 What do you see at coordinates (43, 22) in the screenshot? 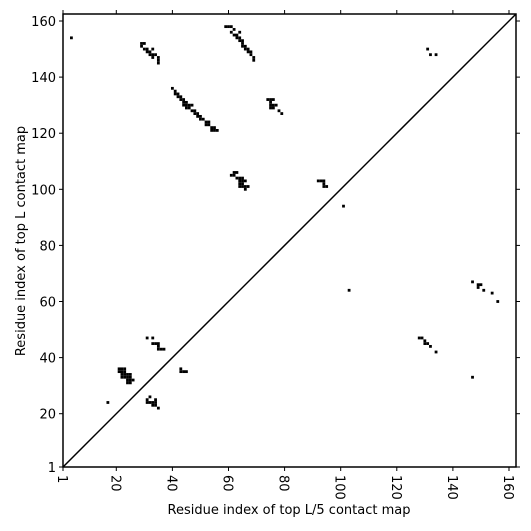
I see `y-tick-label: 160` at bounding box center [43, 22].